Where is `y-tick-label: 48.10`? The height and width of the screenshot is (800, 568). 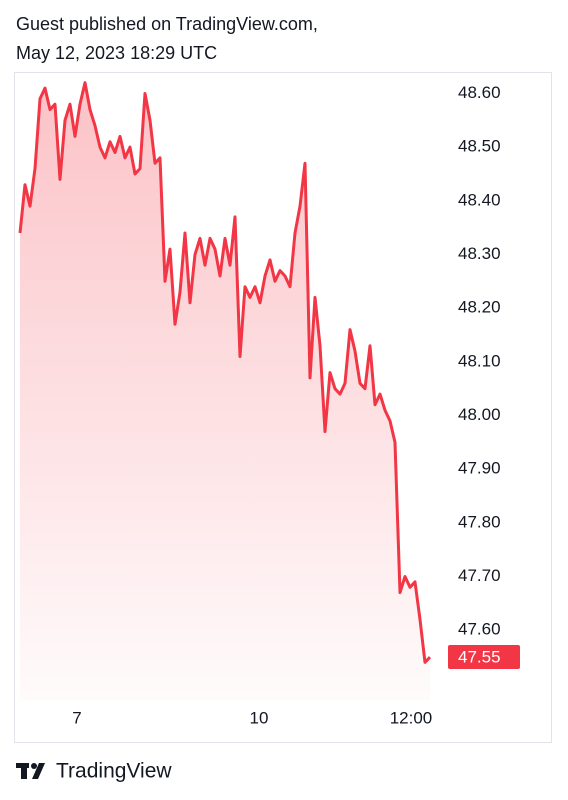
y-tick-label: 48.10 is located at coordinates (479, 360).